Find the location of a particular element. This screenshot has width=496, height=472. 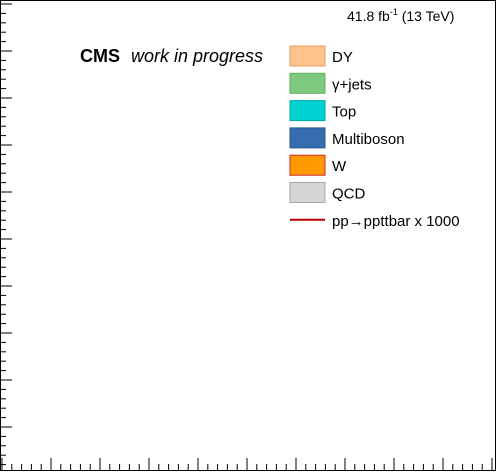

legend-entry: W is located at coordinates (318, 165).